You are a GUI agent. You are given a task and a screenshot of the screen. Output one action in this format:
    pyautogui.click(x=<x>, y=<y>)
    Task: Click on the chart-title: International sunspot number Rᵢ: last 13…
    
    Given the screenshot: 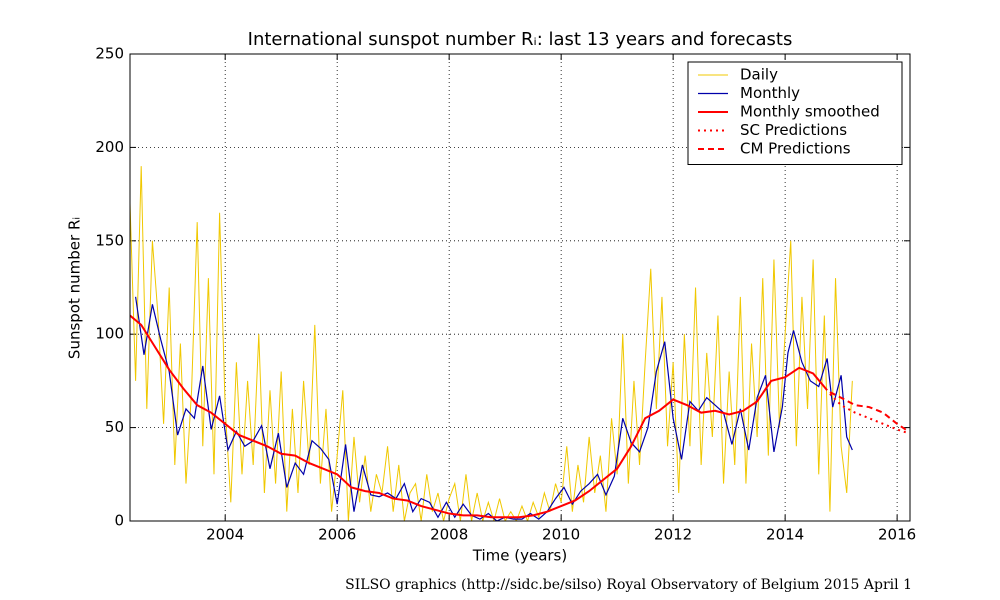 What is the action you would take?
    pyautogui.click(x=520, y=39)
    